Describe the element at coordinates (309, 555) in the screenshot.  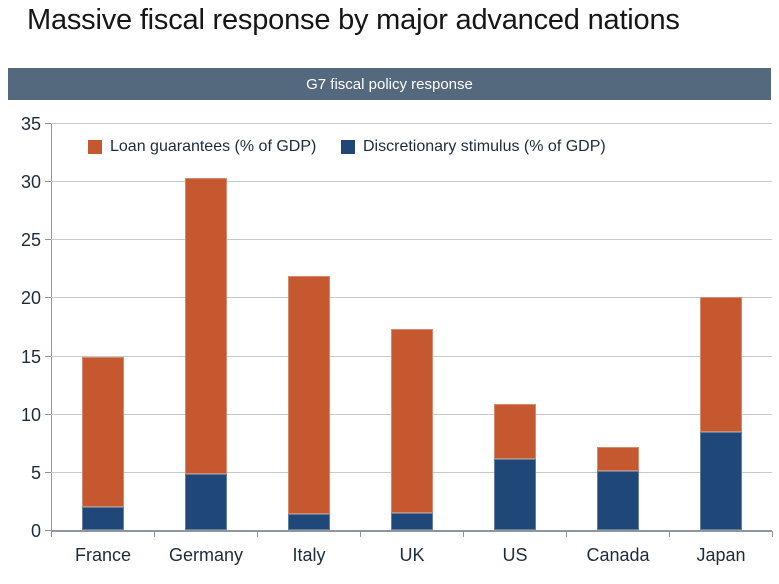
I see `x-axis-category-label: Italy` at that location.